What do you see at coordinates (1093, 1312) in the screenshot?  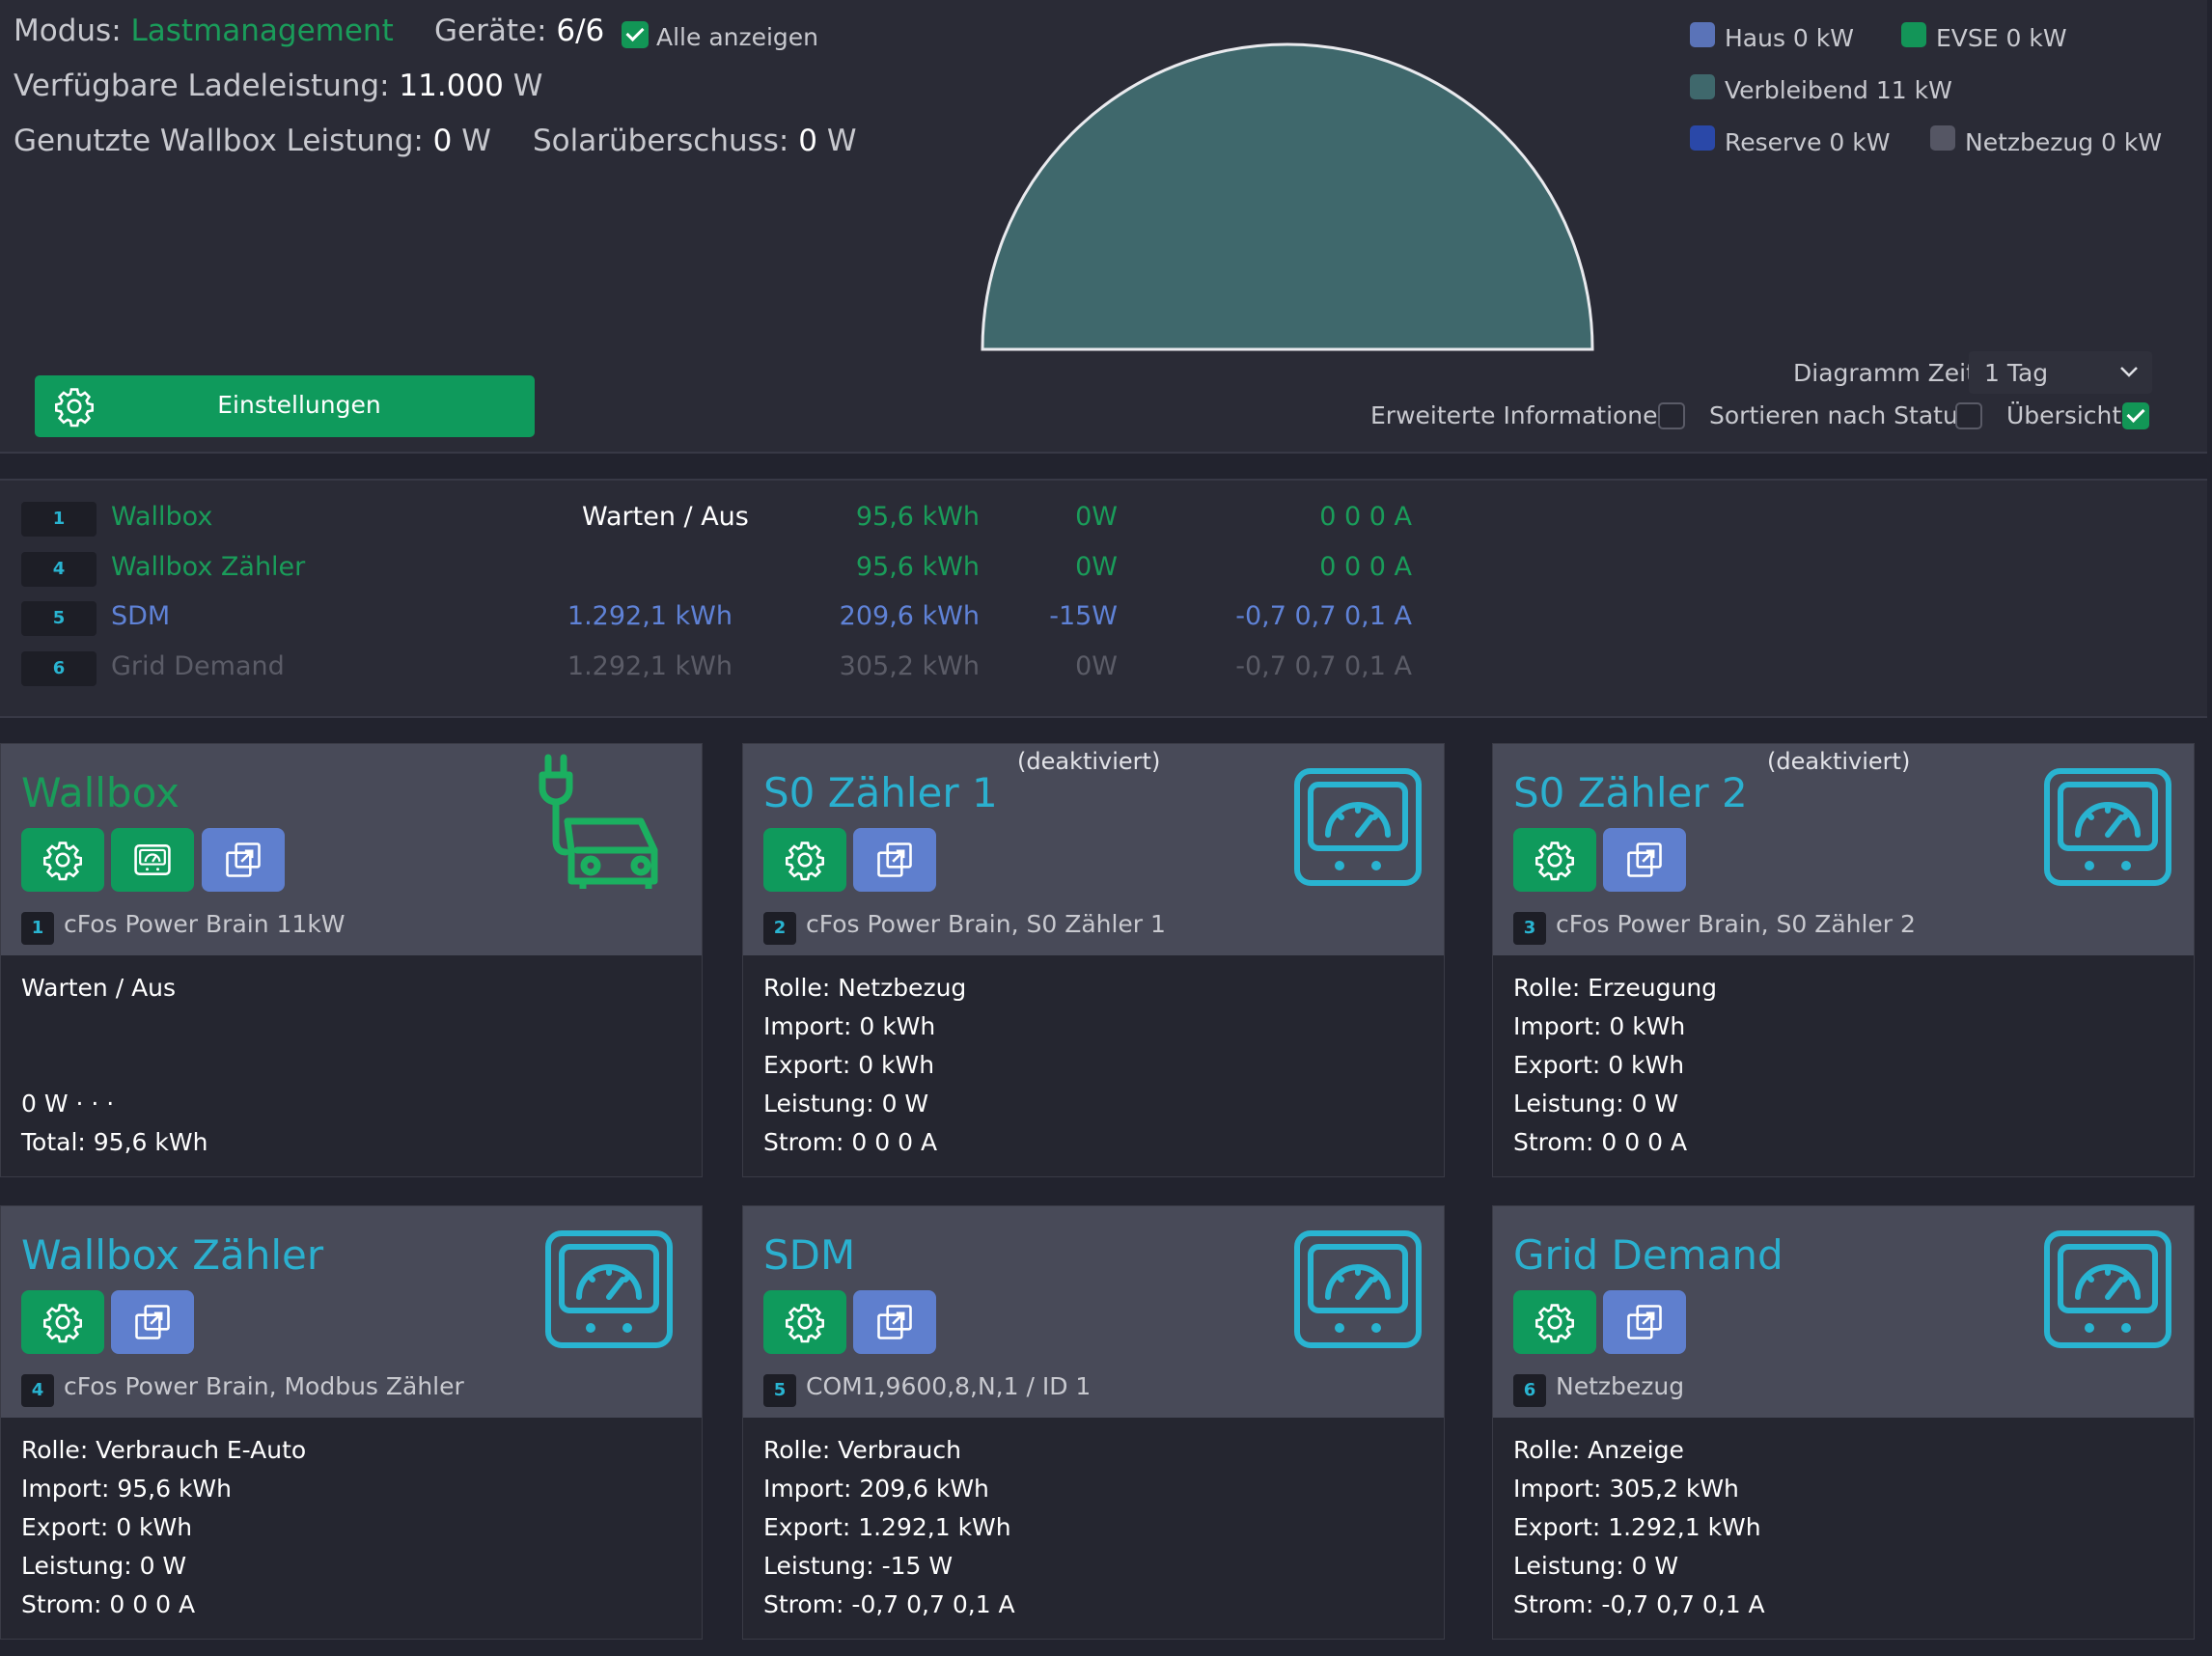 I see `card-header: SDM 5 COM1,9600,8,N,1 / ID 1` at bounding box center [1093, 1312].